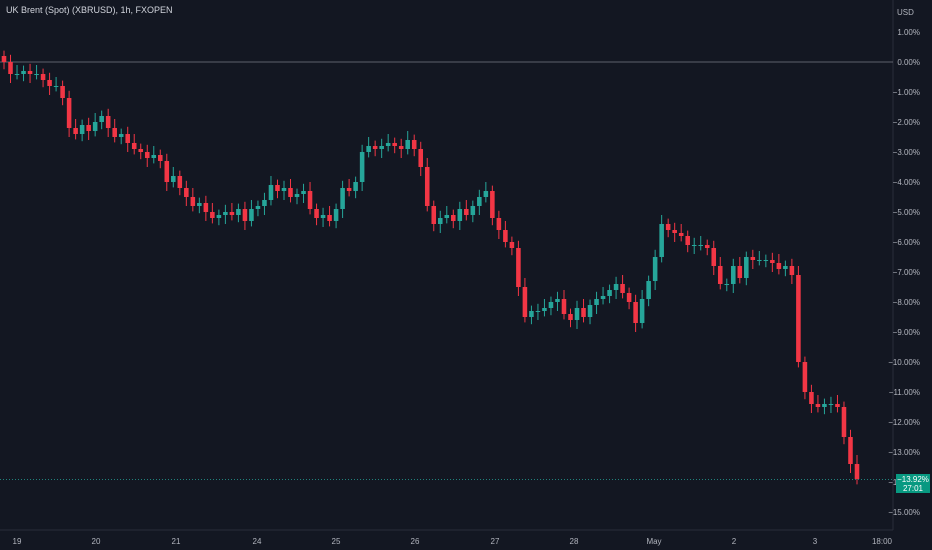 The width and height of the screenshot is (932, 550). I want to click on x-tick-label: 21, so click(176, 541).